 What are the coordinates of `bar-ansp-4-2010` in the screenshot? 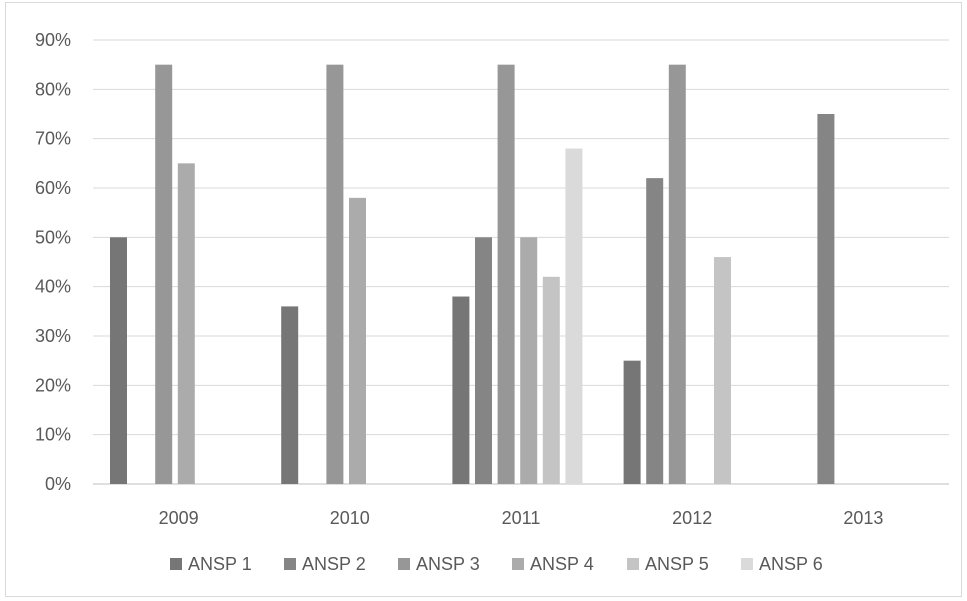 It's located at (357, 340).